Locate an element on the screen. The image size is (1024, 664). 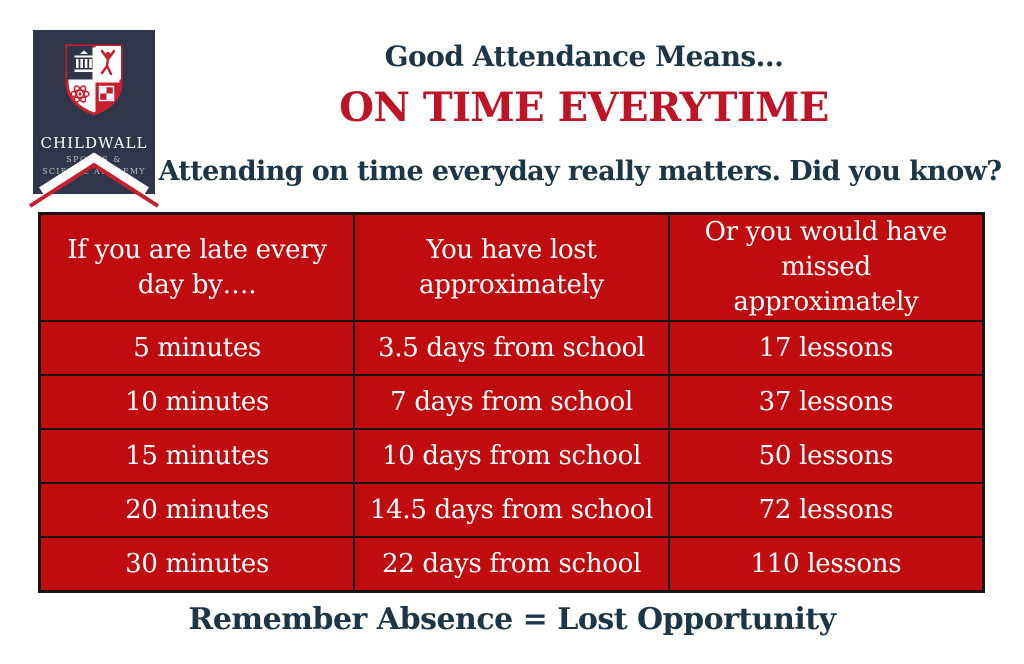
cell-days-lost: 10 days from school is located at coordinates (511, 456).